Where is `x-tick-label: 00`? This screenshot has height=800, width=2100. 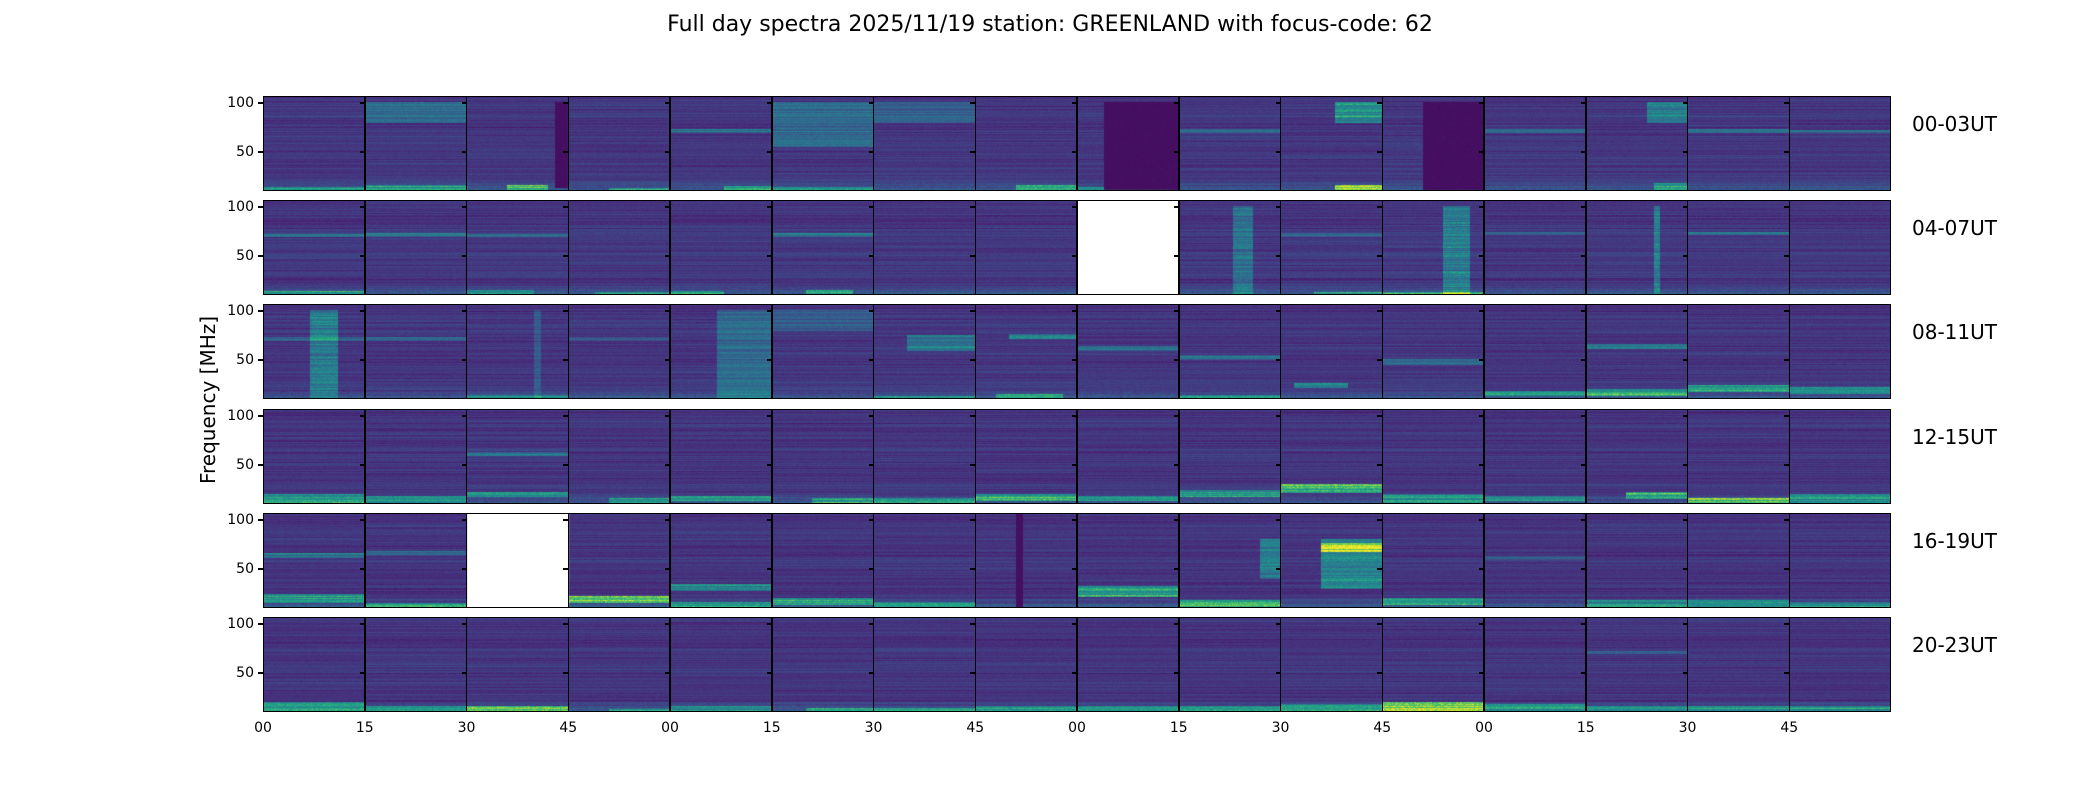
x-tick-label: 00 is located at coordinates (263, 728).